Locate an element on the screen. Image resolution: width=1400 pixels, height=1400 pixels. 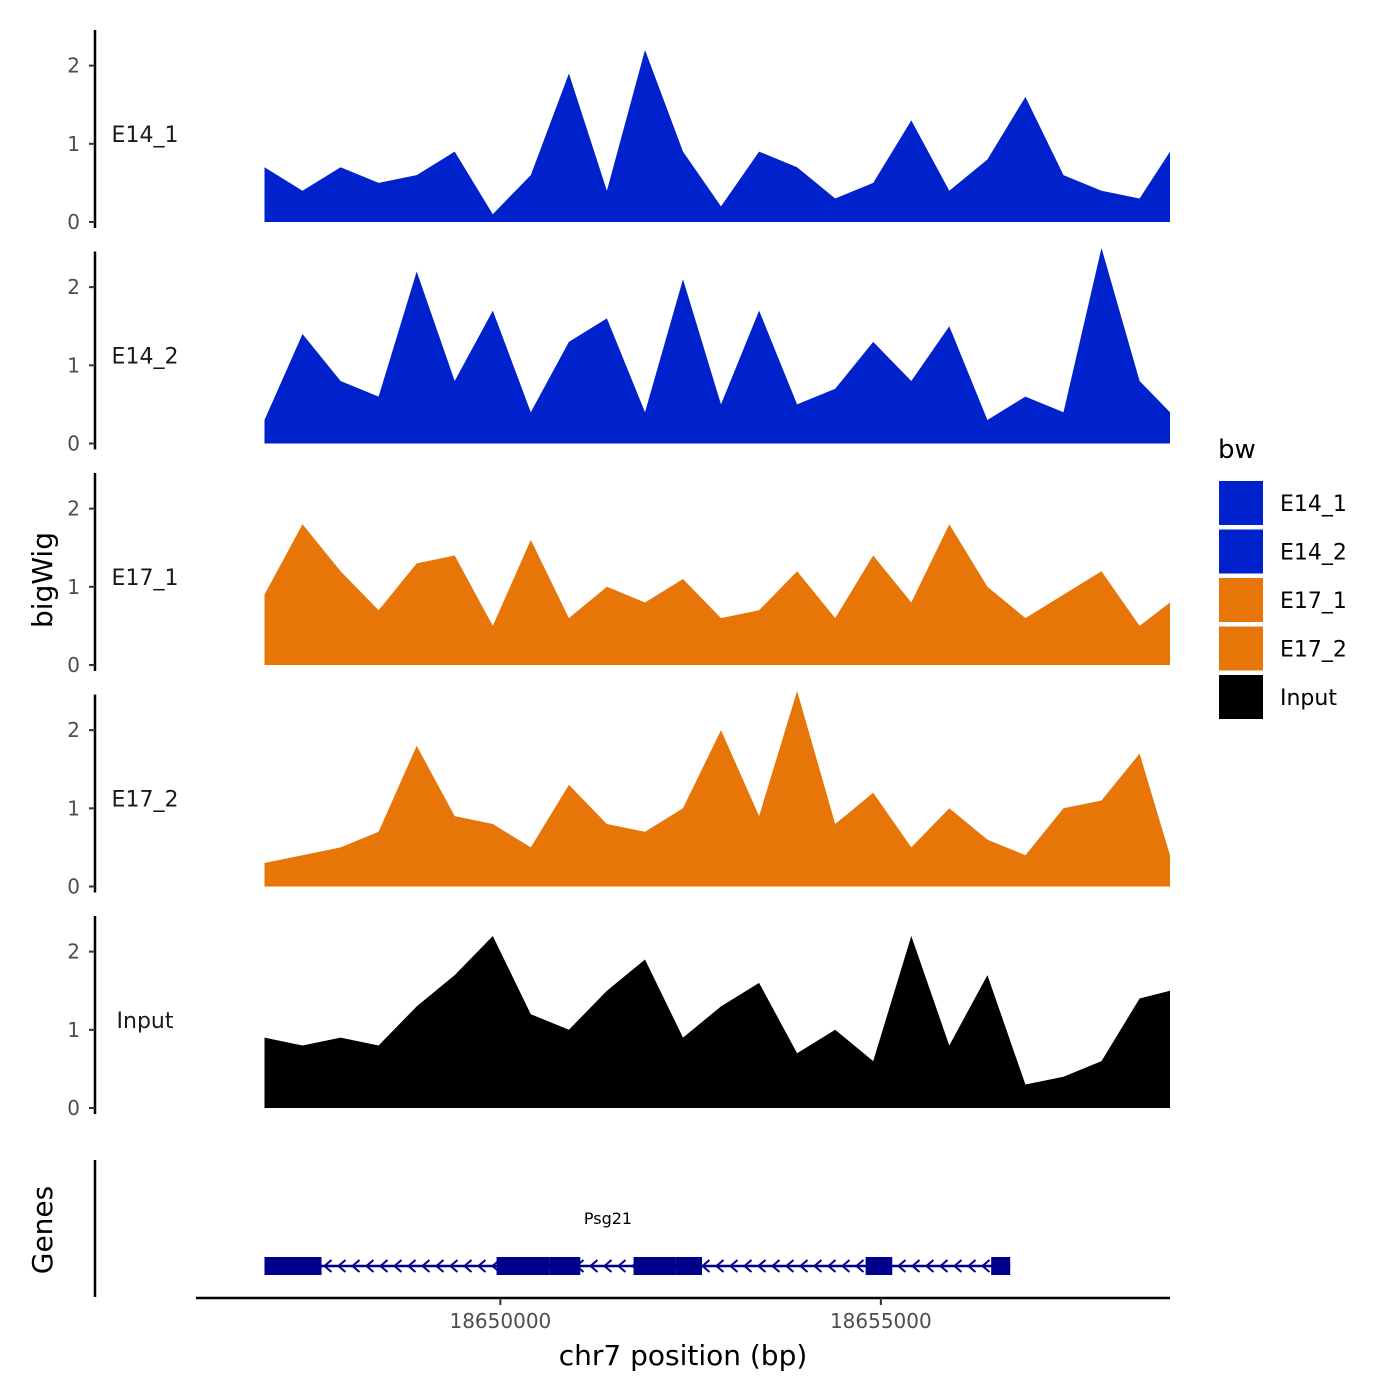
y-axis-title: bigWig is located at coordinates (42, 580).